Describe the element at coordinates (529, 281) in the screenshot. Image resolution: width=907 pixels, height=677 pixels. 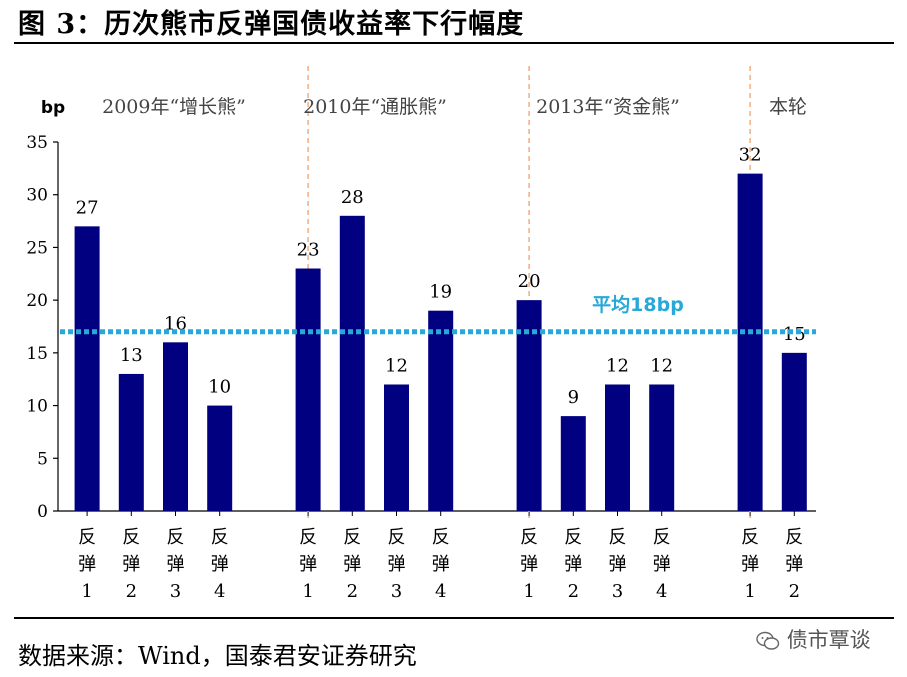
I see `data-label: 20` at that location.